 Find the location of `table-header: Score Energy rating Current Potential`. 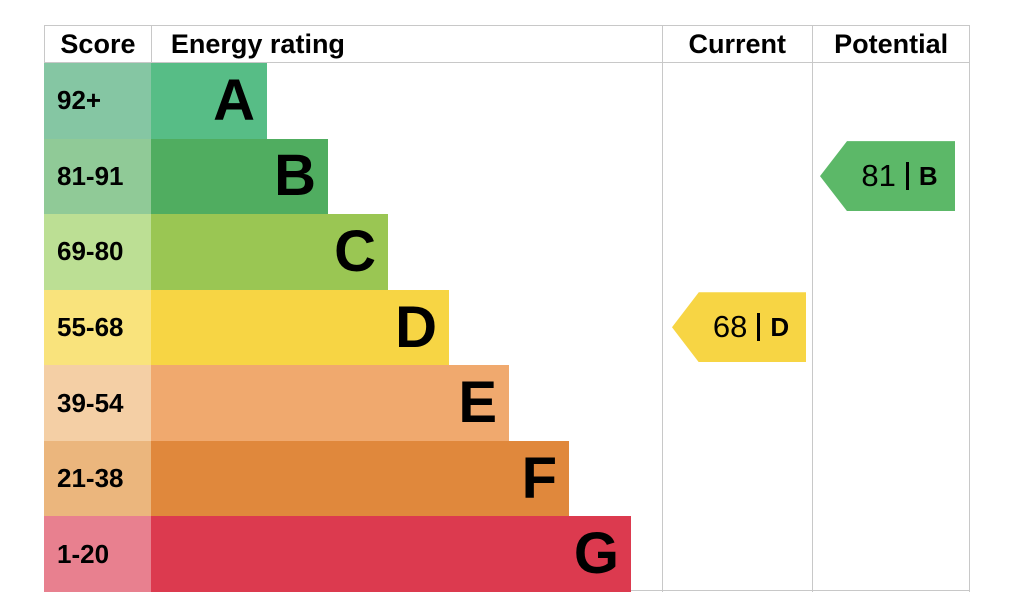

table-header: Score Energy rating Current Potential is located at coordinates (507, 44).